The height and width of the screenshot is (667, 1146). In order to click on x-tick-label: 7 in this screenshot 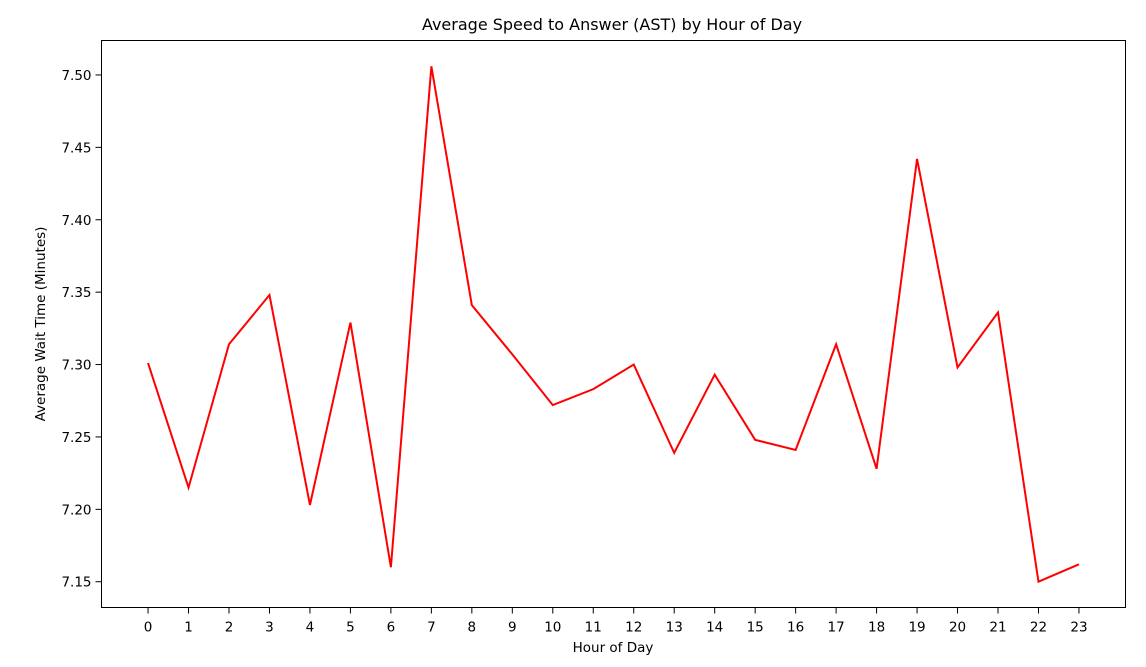, I will do `click(431, 628)`.